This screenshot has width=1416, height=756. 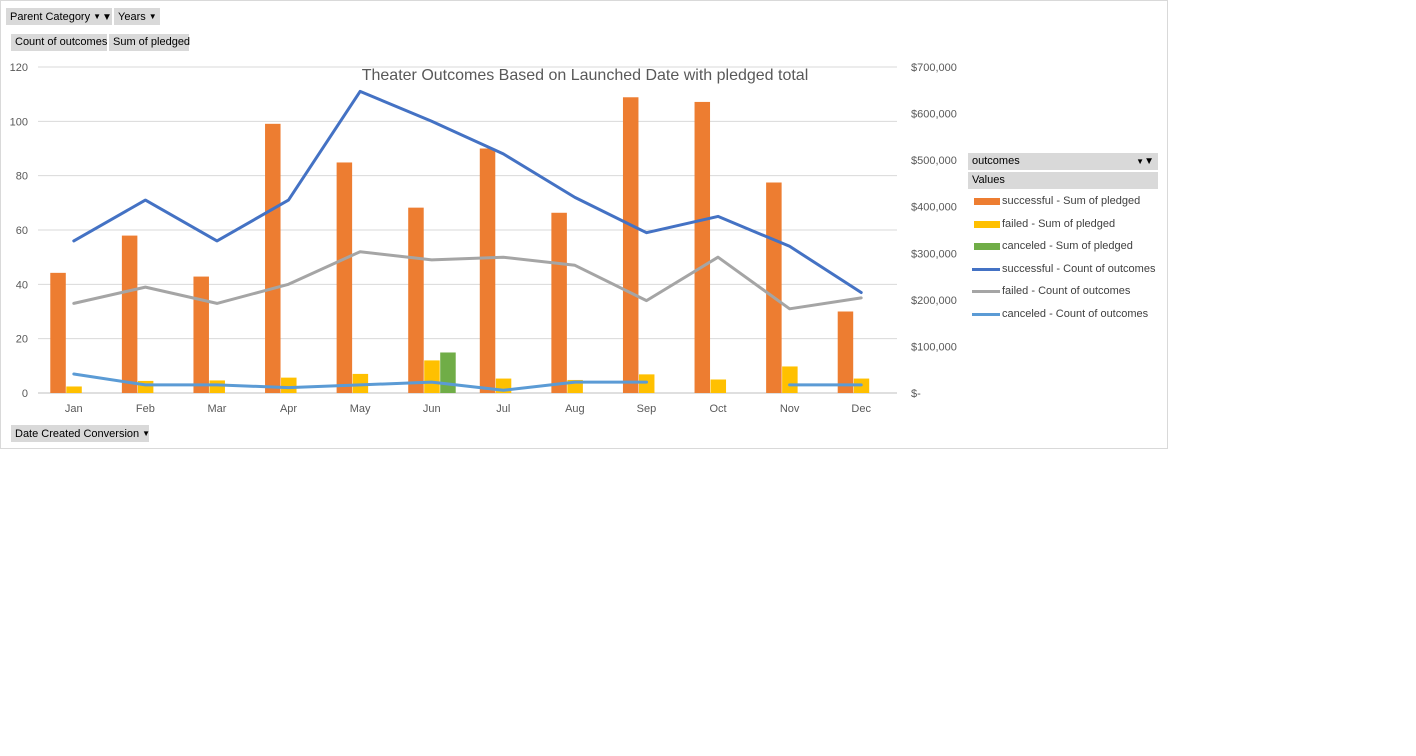 I want to click on date-created-conversion-filter-button: Date Created Conversion ▼, so click(x=81, y=433).